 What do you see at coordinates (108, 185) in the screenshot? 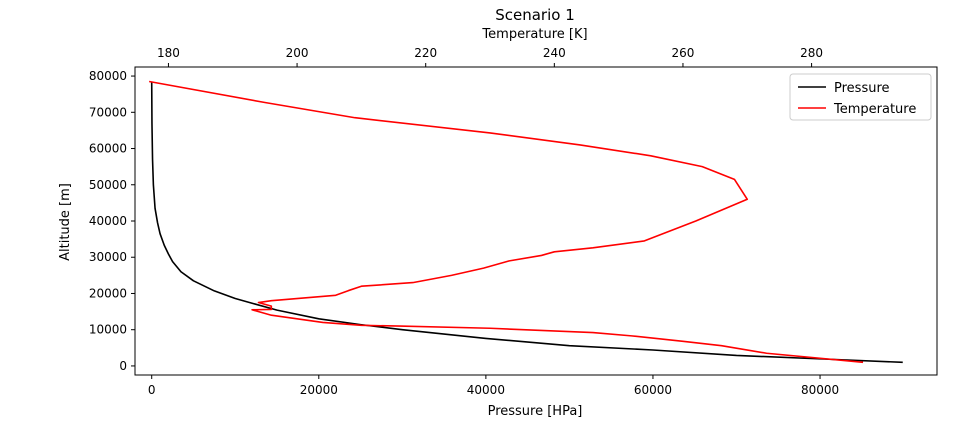
I see `y-tick-label: 50000` at bounding box center [108, 185].